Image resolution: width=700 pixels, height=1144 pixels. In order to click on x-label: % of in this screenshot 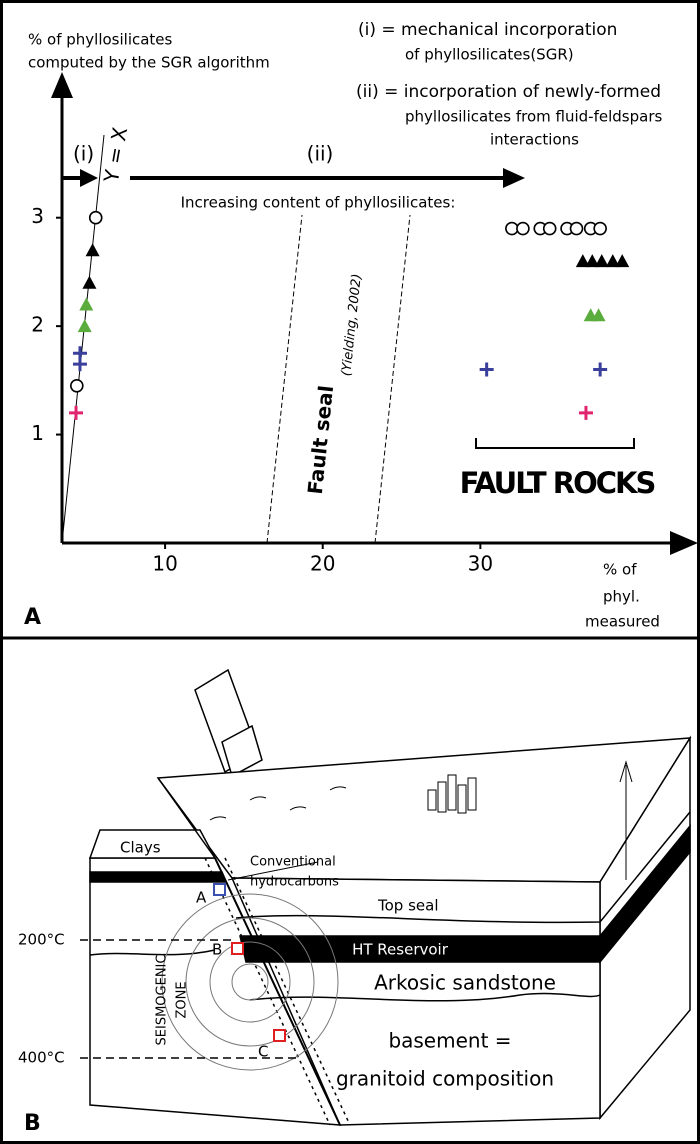, I will do `click(620, 570)`.